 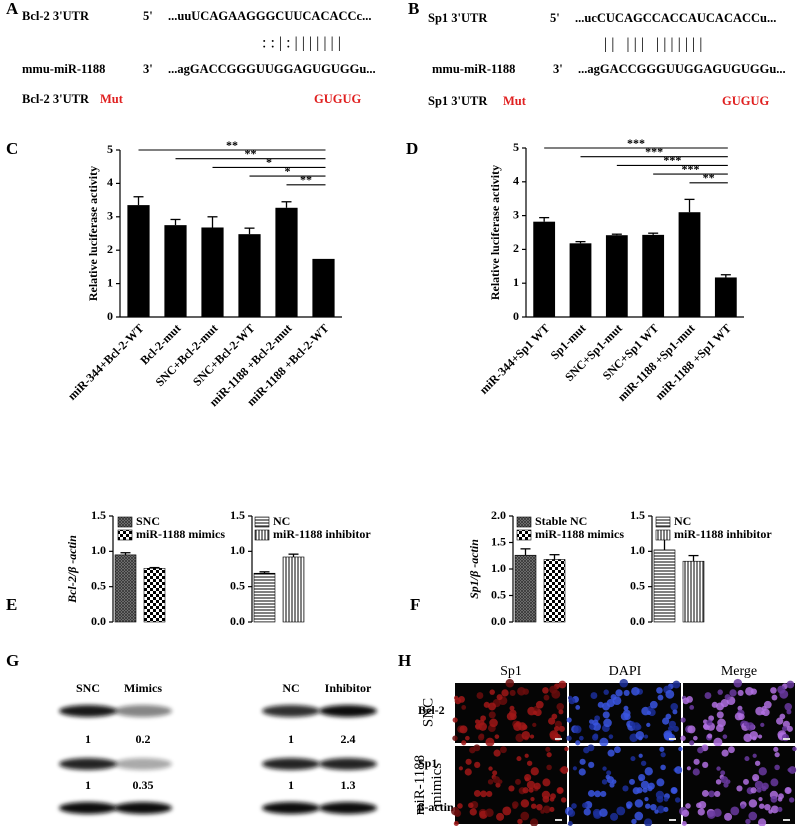 I want to click on quantification: 1, so click(x=88, y=785).